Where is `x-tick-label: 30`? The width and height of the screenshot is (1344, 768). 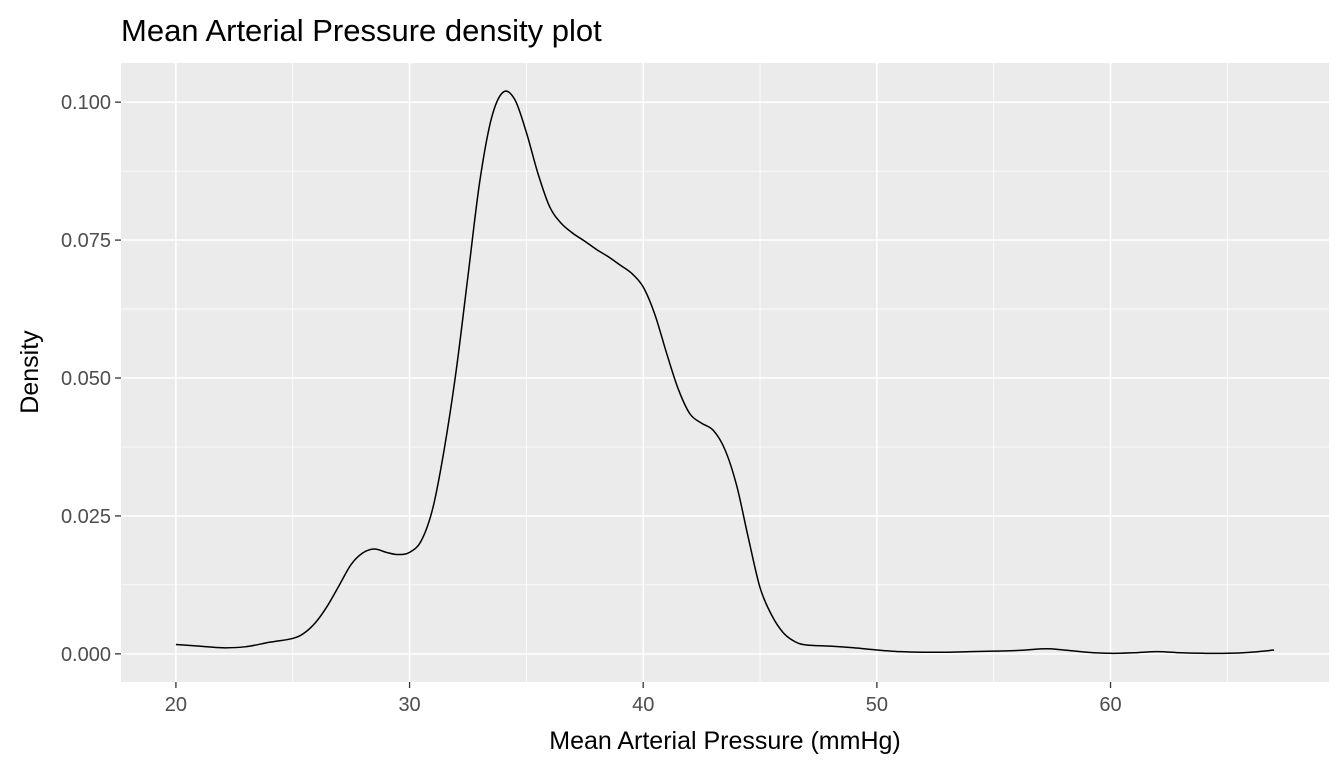 x-tick-label: 30 is located at coordinates (409, 705).